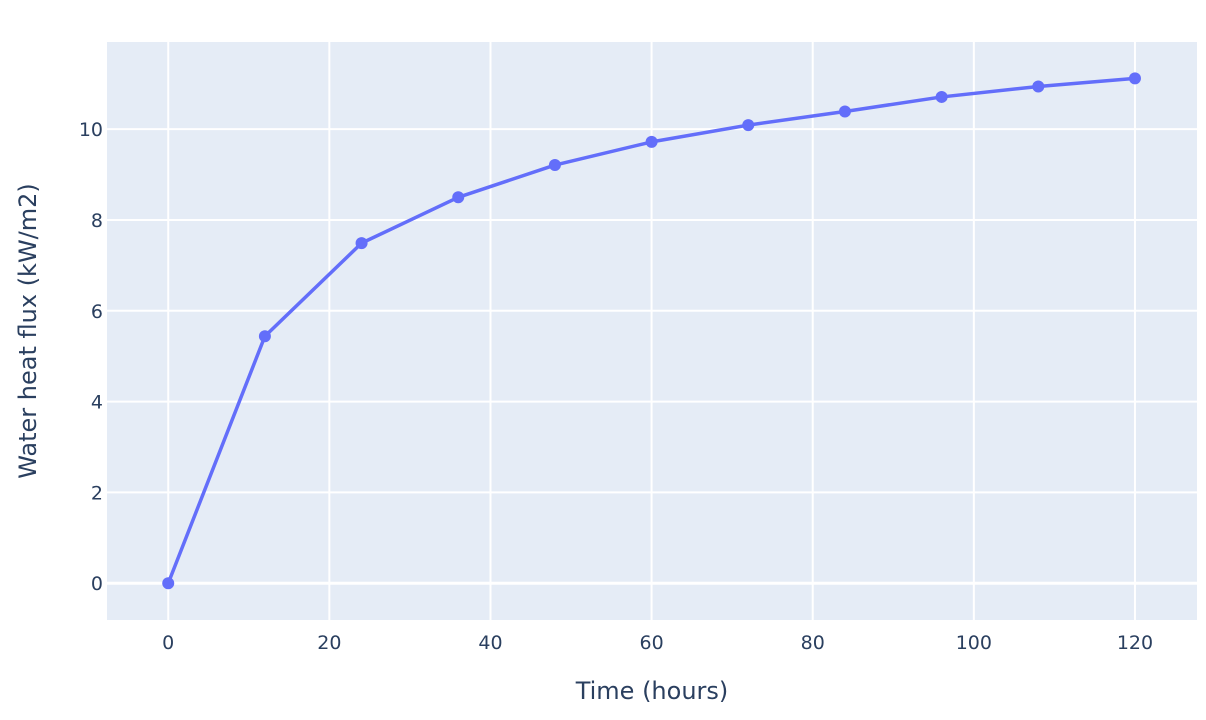 This screenshot has width=1206, height=720. I want to click on x-tick-label: 100, so click(974, 643).